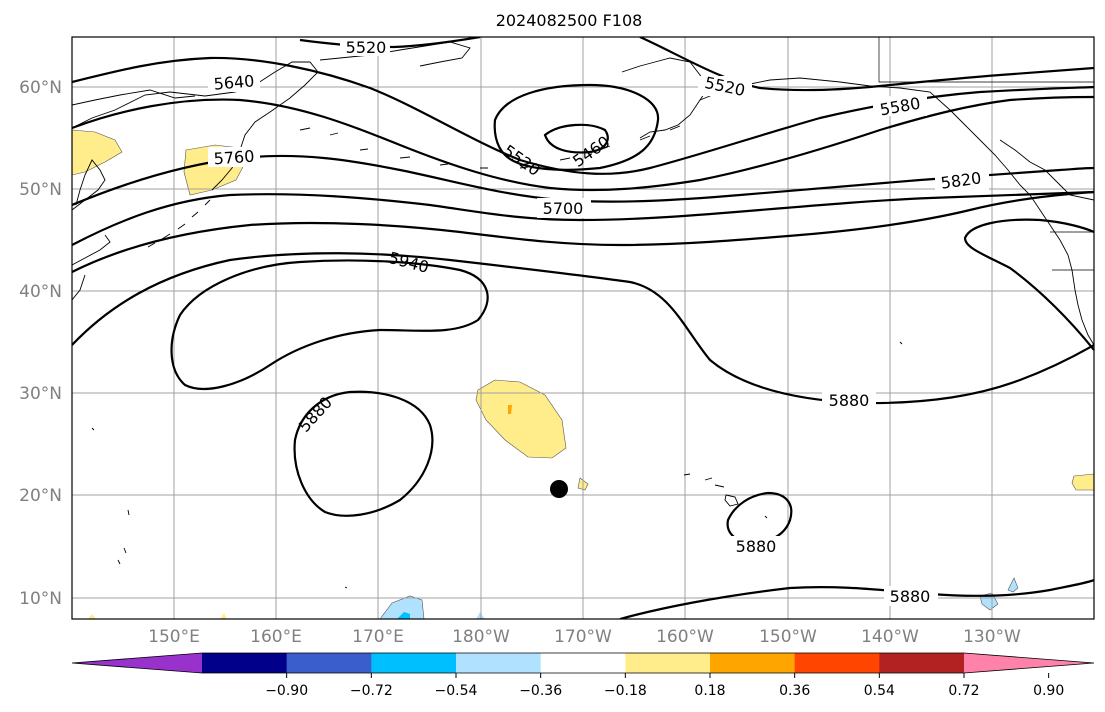 The width and height of the screenshot is (1105, 712). Describe the element at coordinates (195, 126) in the screenshot. I see `kamchatka-coast` at that location.